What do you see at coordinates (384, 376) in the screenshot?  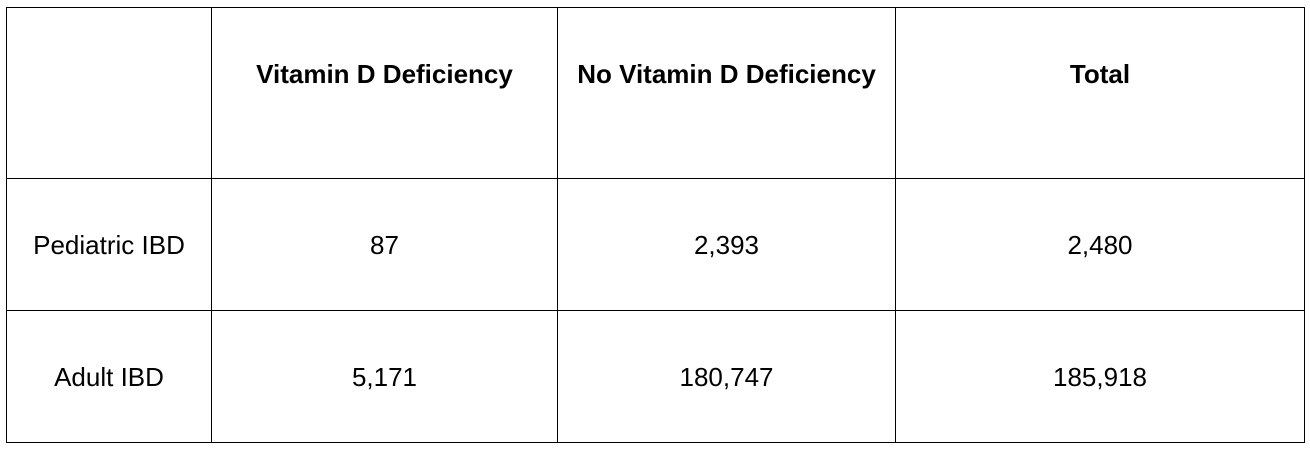 I see `table-cell: 5,171` at bounding box center [384, 376].